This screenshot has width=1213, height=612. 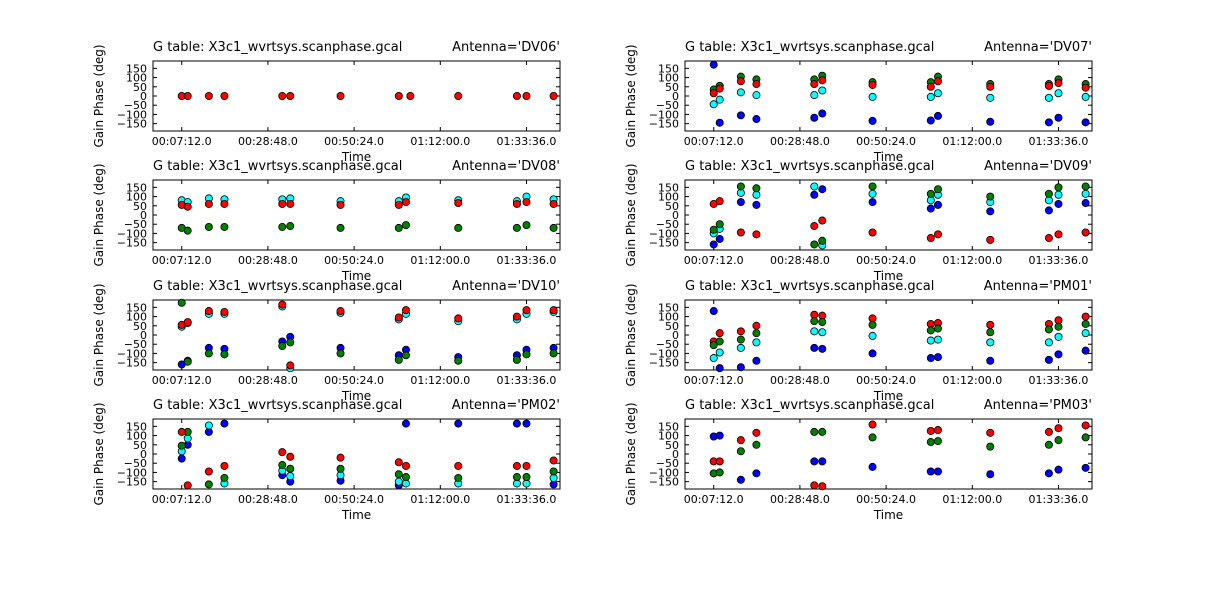 What do you see at coordinates (631, 453) in the screenshot?
I see `y-axis-label: Gain Phase (deg)` at bounding box center [631, 453].